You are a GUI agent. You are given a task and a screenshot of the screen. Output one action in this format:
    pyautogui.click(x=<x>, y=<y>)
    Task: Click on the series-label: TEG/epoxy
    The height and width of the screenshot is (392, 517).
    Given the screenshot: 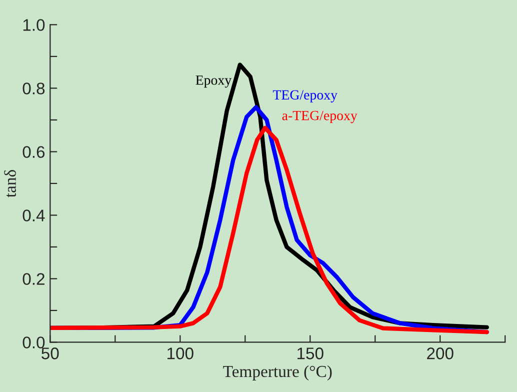 What is the action you would take?
    pyautogui.click(x=305, y=96)
    